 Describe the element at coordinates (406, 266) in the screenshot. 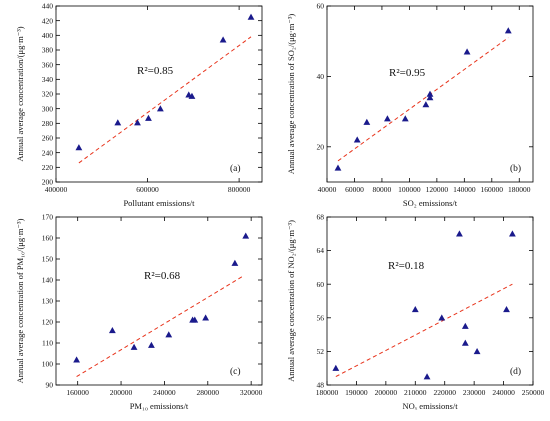

I see `panel-4-r2-annotation: R²=0.18` at that location.